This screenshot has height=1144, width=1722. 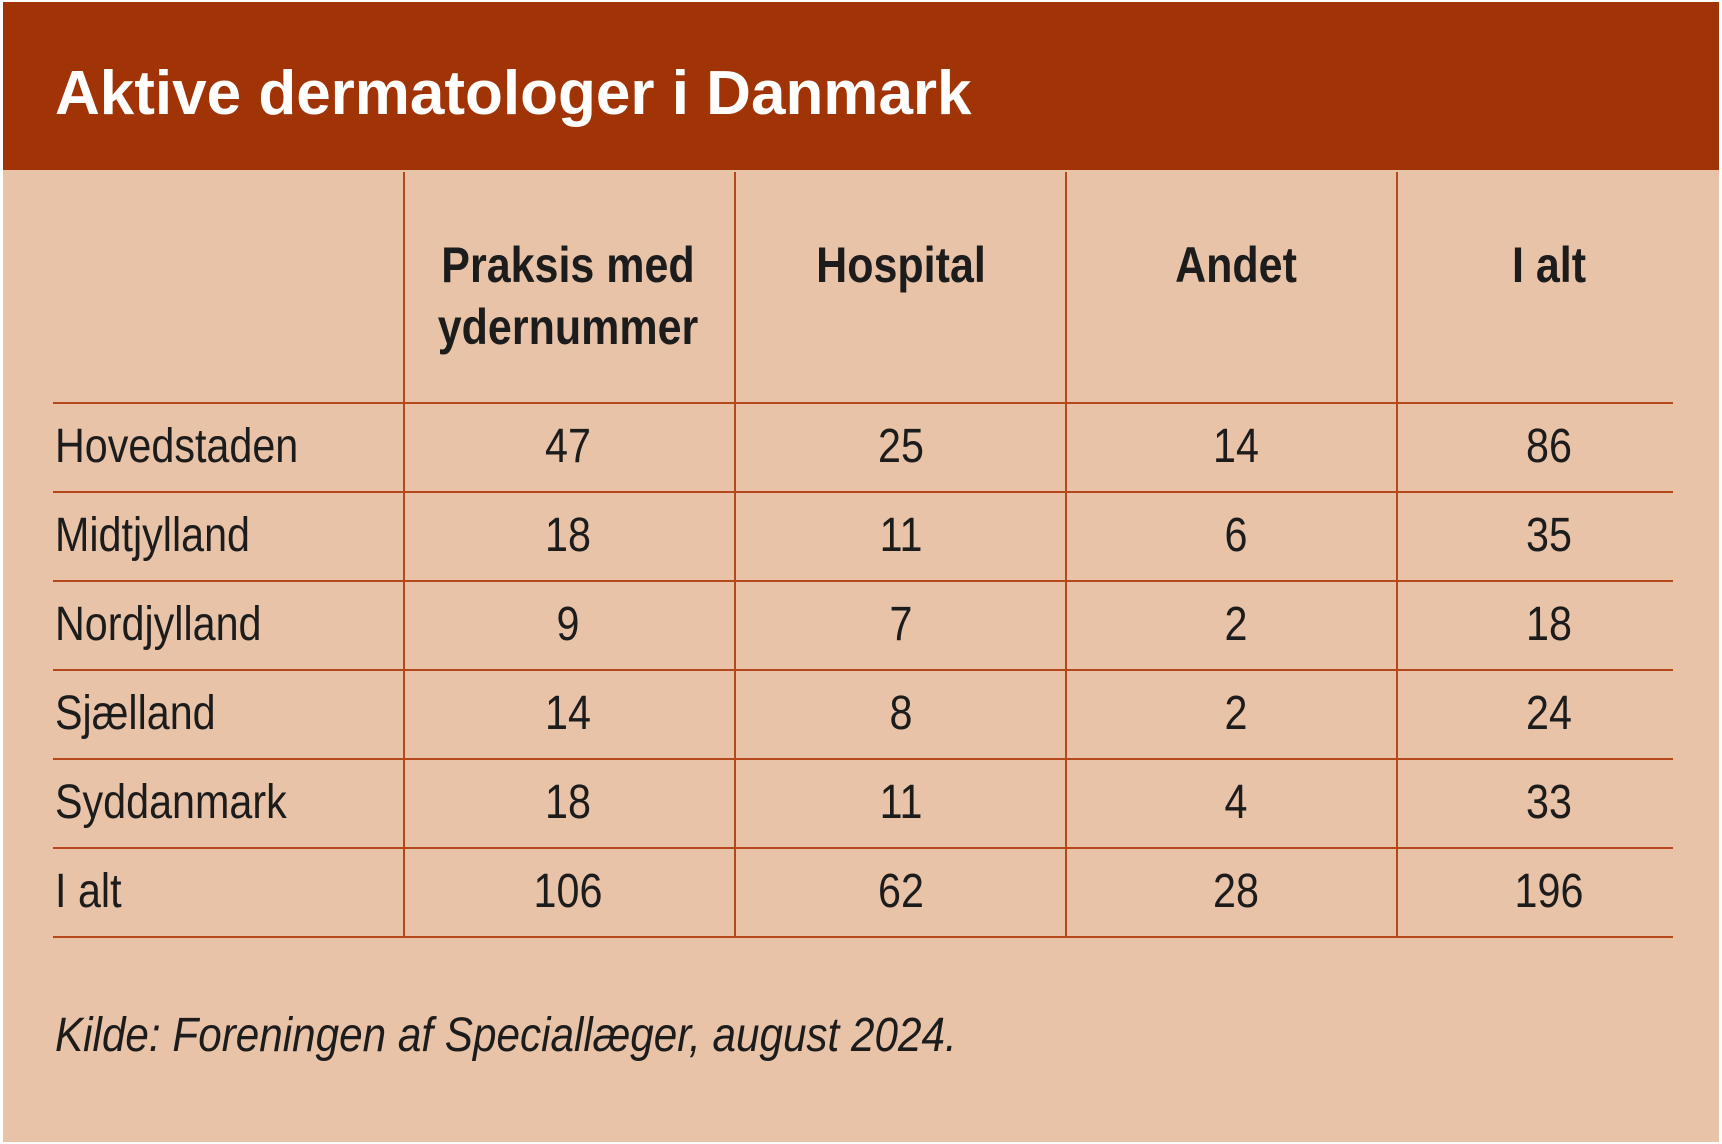 What do you see at coordinates (1549, 891) in the screenshot?
I see `table-cell: 196` at bounding box center [1549, 891].